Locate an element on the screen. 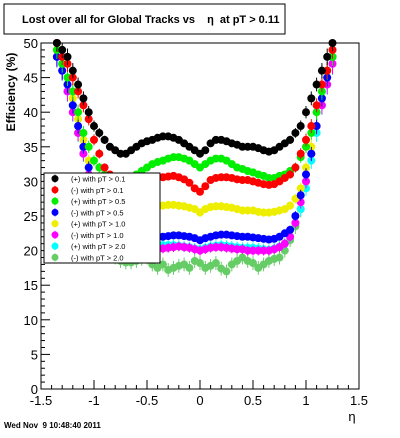 This screenshot has width=400, height=438. x-tick-label: 0.5 is located at coordinates (253, 400).